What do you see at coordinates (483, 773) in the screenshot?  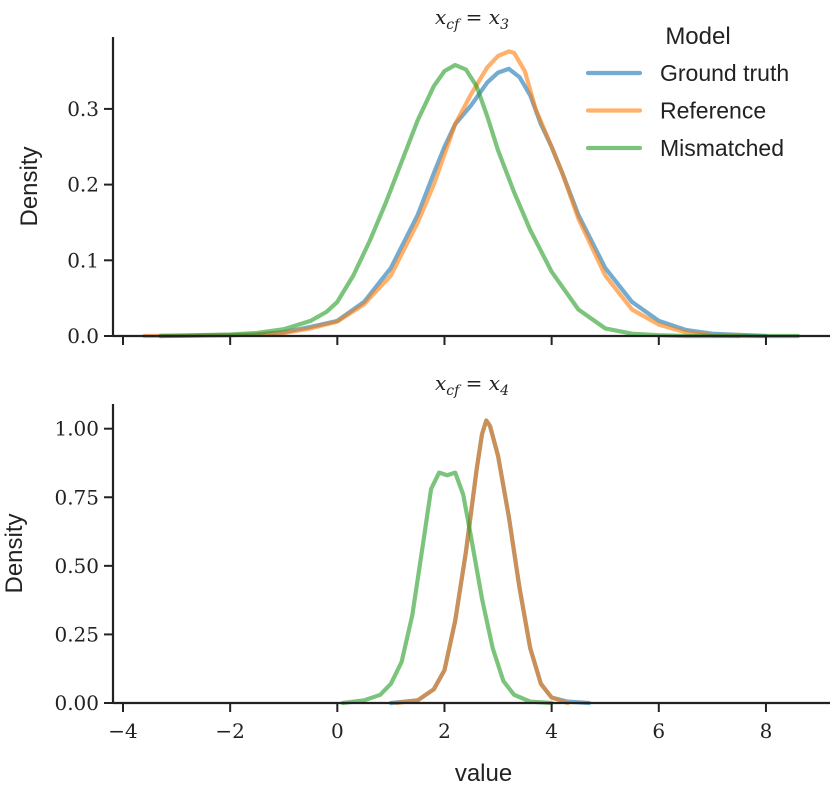 I see `x-axis-label: value` at bounding box center [483, 773].